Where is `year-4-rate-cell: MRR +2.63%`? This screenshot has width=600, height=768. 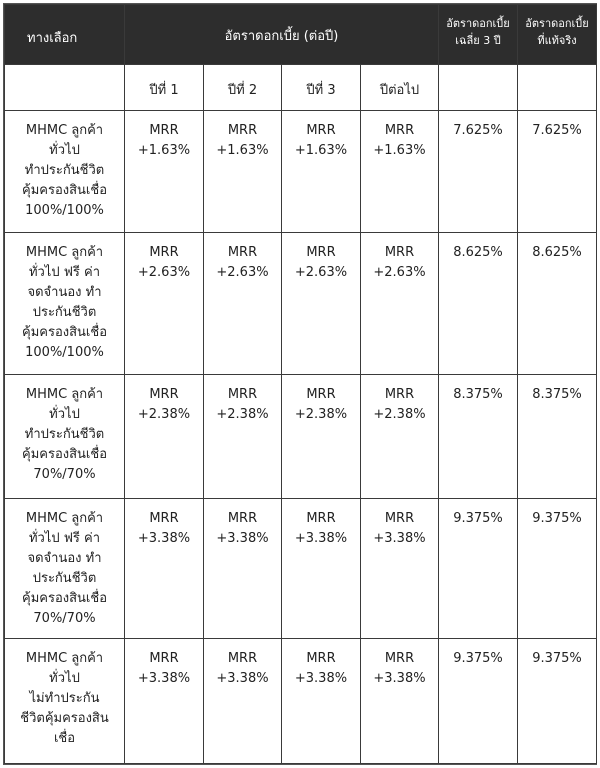
year-4-rate-cell: MRR +2.63% is located at coordinates (399, 303).